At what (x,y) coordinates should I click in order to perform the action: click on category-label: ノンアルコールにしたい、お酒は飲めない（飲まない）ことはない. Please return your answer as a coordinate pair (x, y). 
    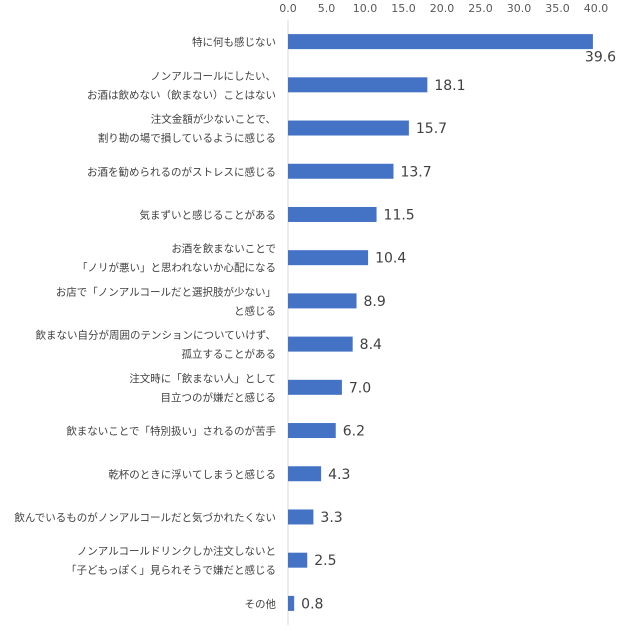
    Looking at the image, I should click on (181, 85).